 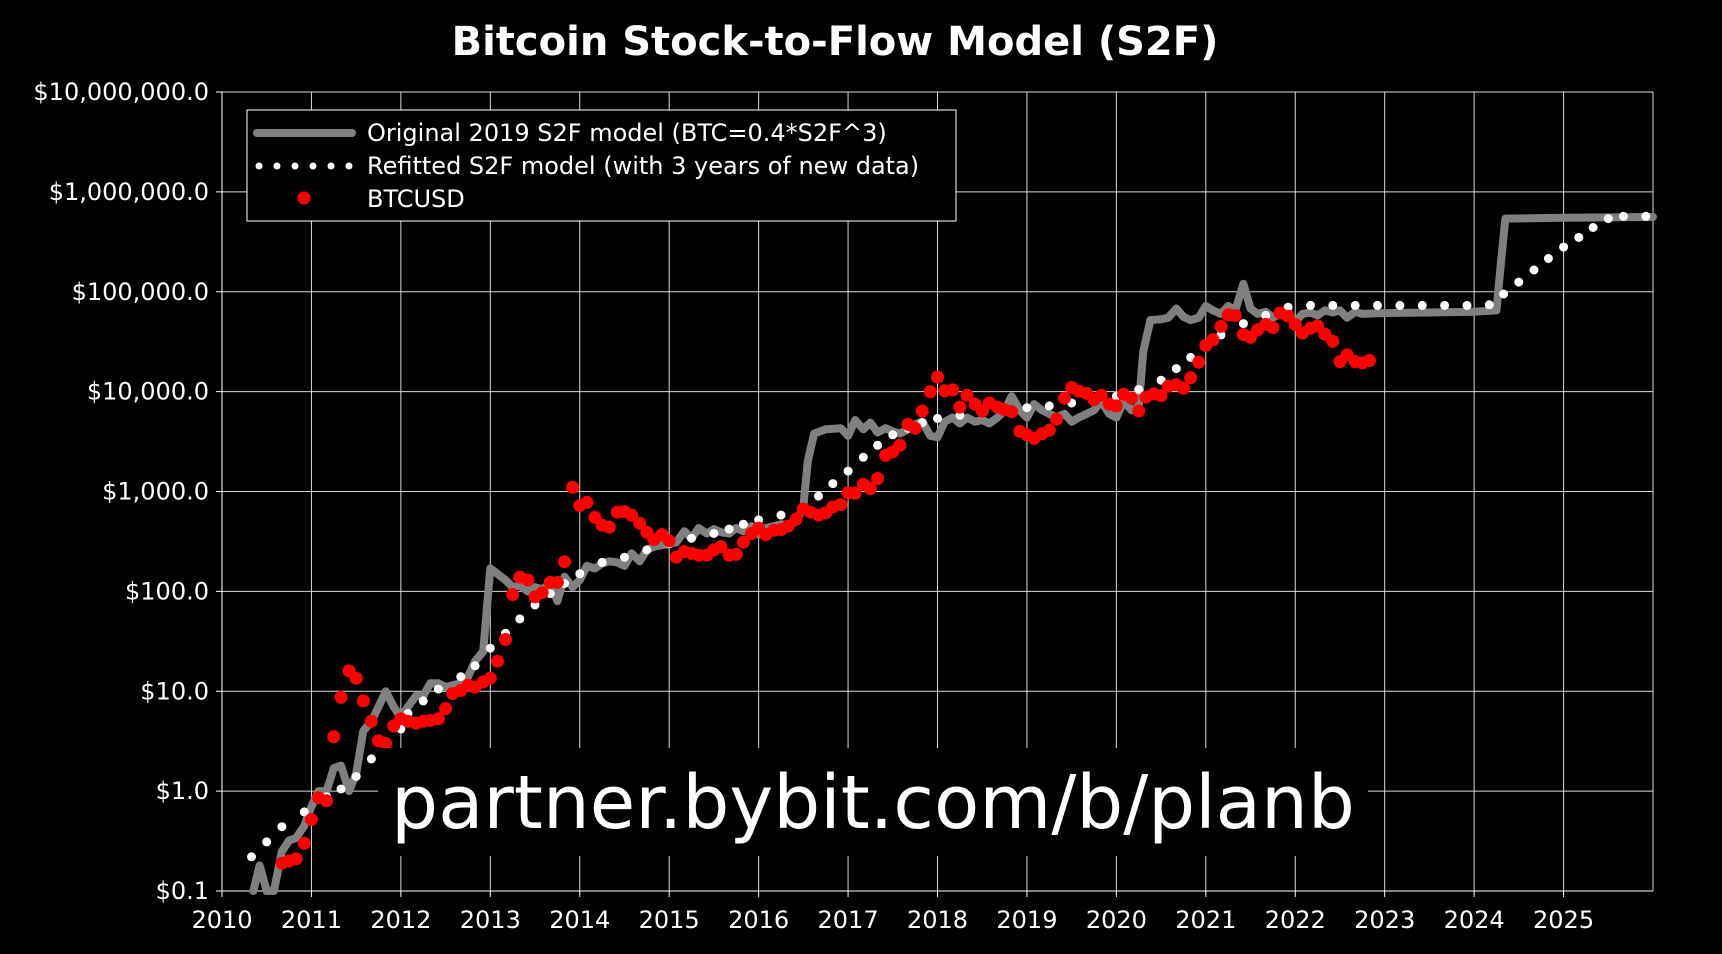 I want to click on watermark-text: partner.bybit.com/b/planb, so click(x=873, y=803).